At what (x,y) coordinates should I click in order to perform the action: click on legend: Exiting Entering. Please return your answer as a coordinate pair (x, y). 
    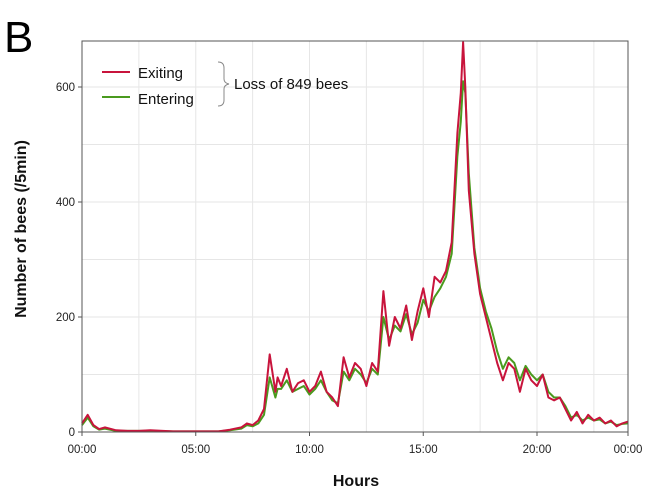
    Looking at the image, I should click on (148, 86).